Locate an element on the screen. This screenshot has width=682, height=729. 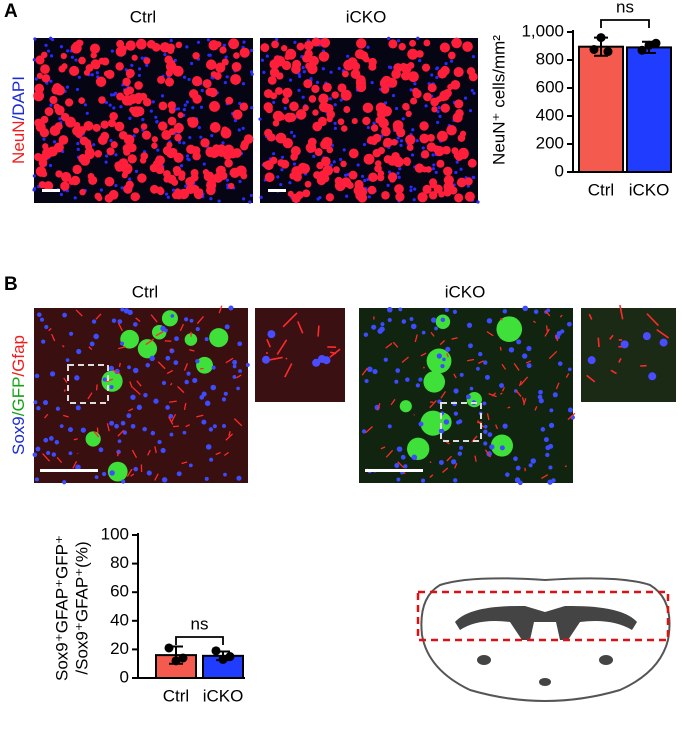
y-axis-label: Sox9⁺GFAP⁺GFP⁺ is located at coordinates (61, 608).